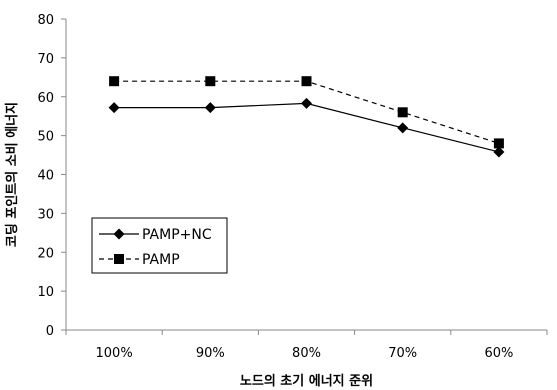 The height and width of the screenshot is (390, 557). Describe the element at coordinates (12, 174) in the screenshot. I see `y-axis-title: 코딩 포인트의 소비 에너지` at that location.